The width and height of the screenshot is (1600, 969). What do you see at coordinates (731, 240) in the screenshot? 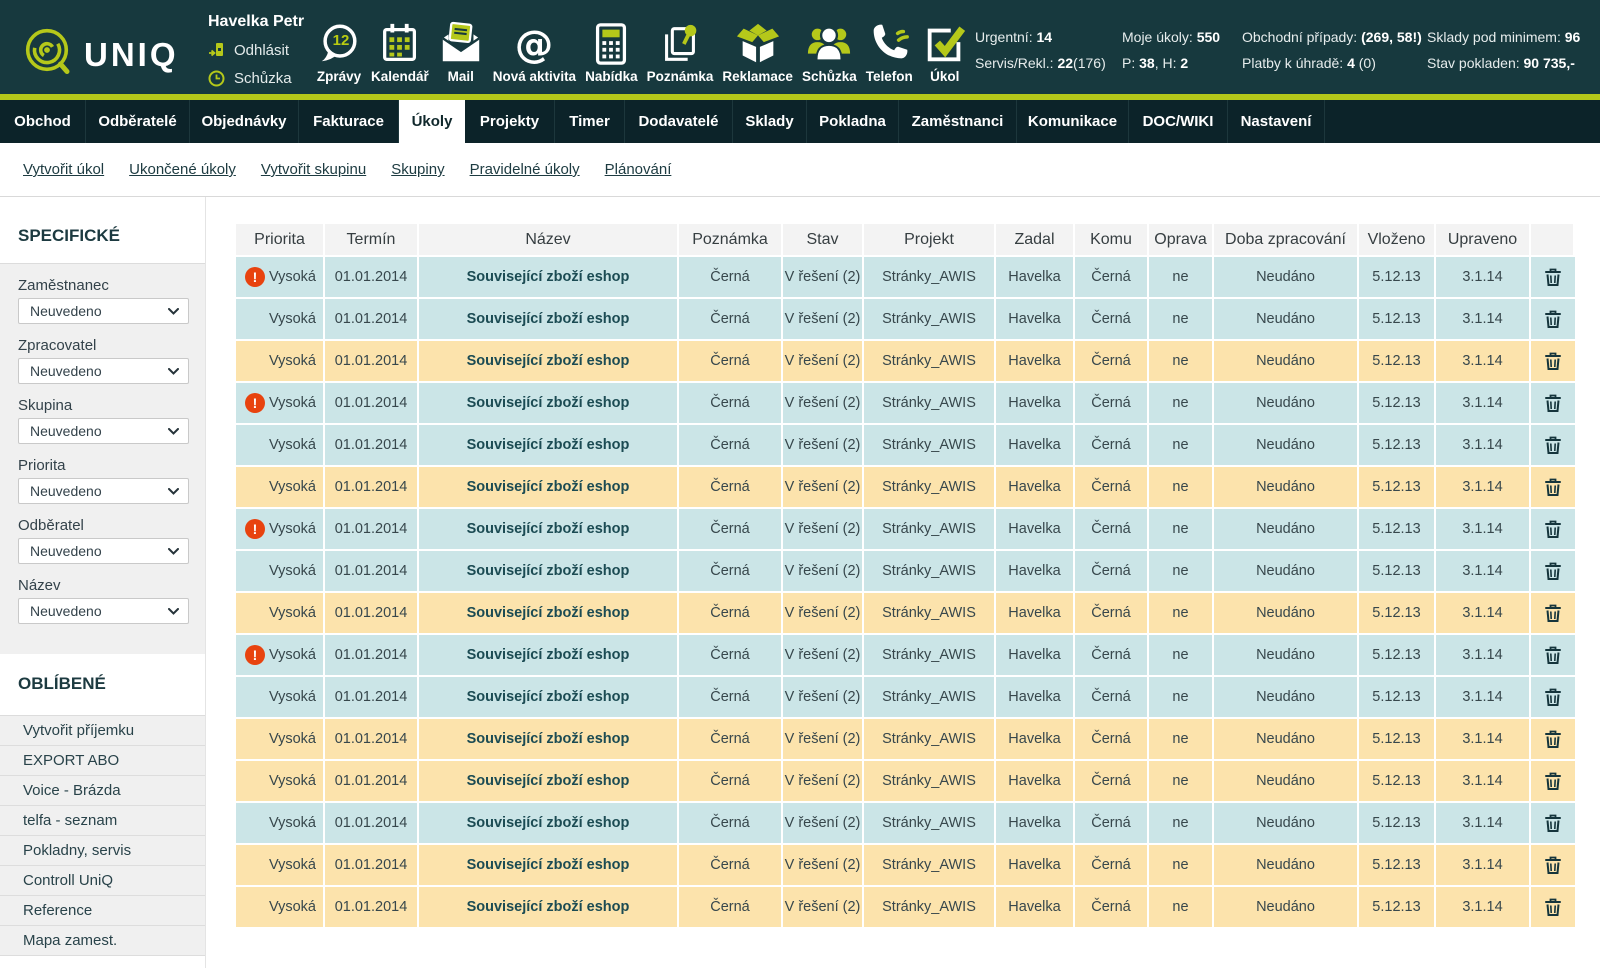
I see `column-header: Poznámka` at bounding box center [731, 240].